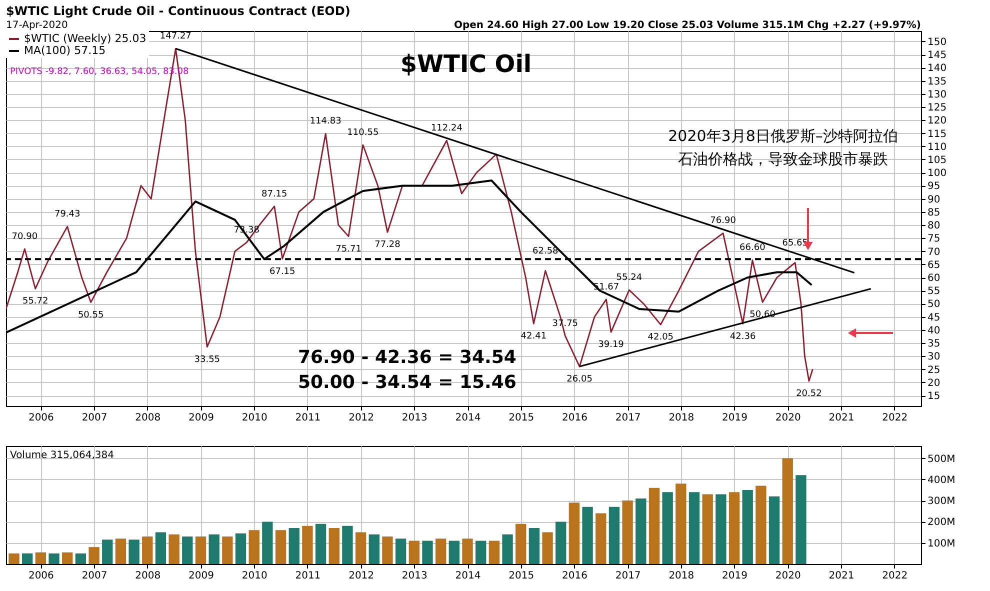 The width and height of the screenshot is (990, 591). What do you see at coordinates (934, 200) in the screenshot?
I see `y-tick-label: 90` at bounding box center [934, 200].